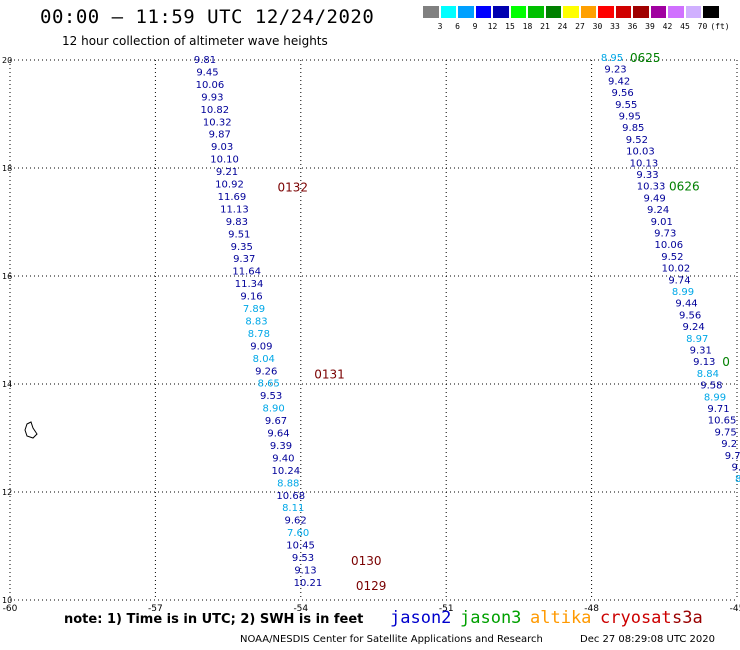 The height and width of the screenshot is (650, 740). I want to click on west-track-value: 9.03, so click(222, 147).